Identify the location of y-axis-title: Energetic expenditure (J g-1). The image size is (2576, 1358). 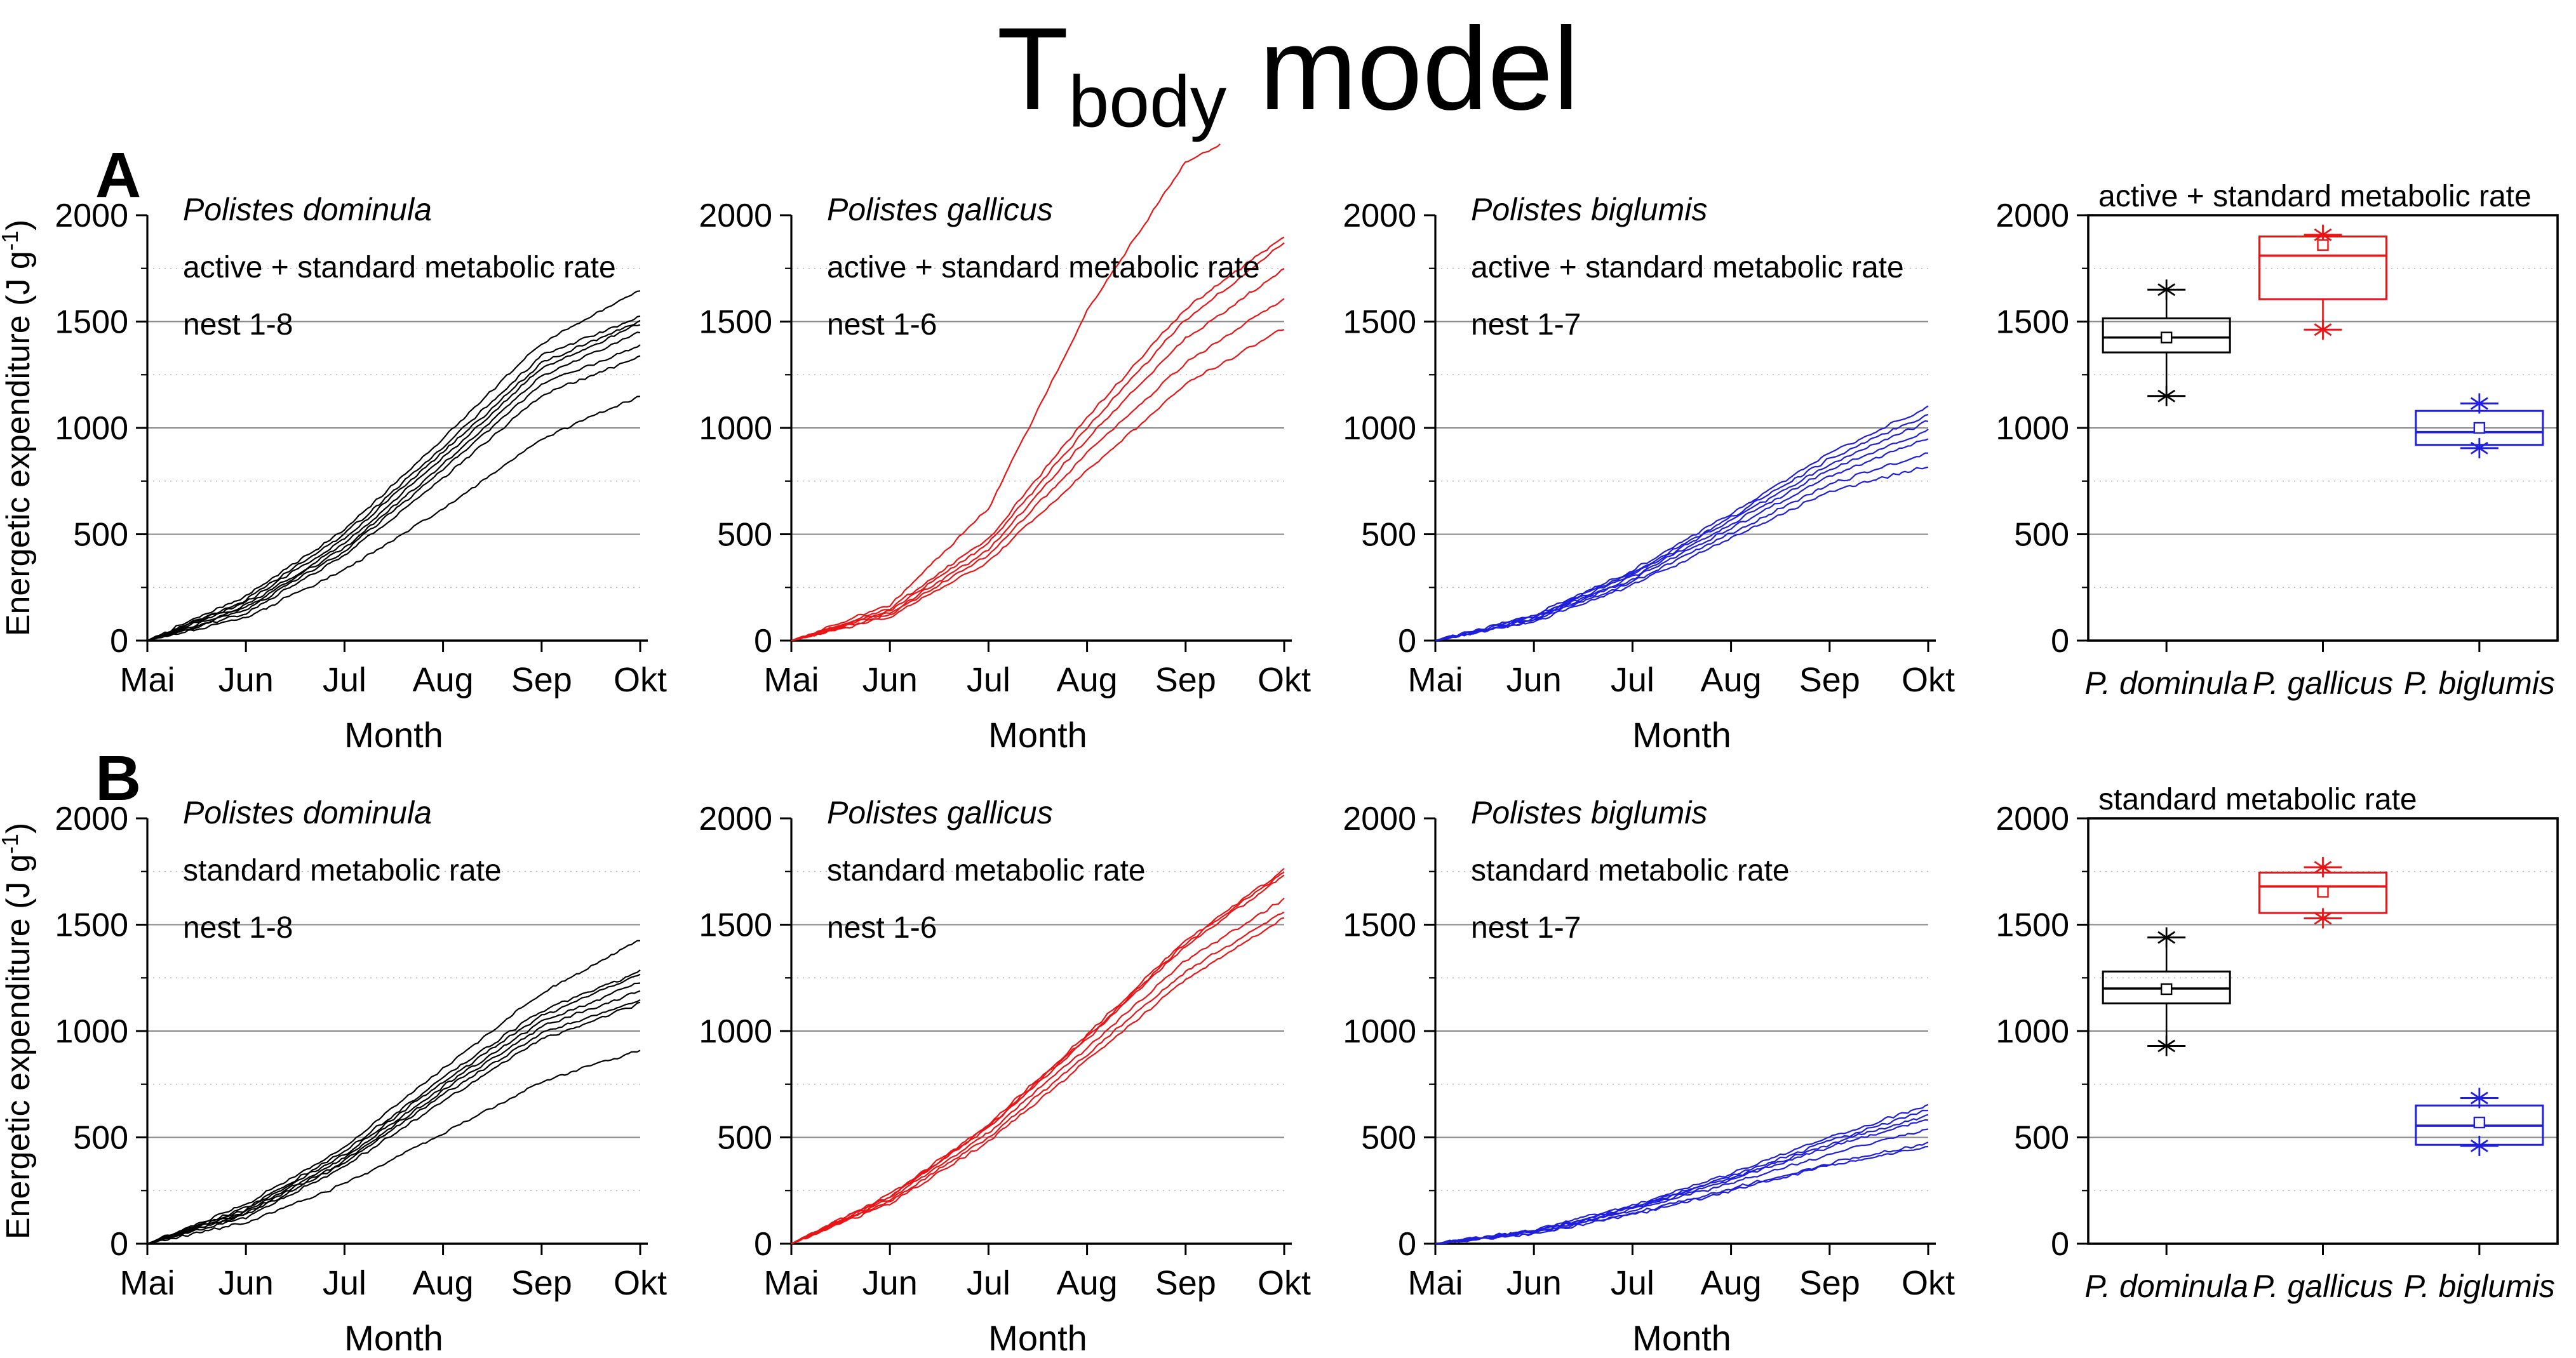
(18, 1031).